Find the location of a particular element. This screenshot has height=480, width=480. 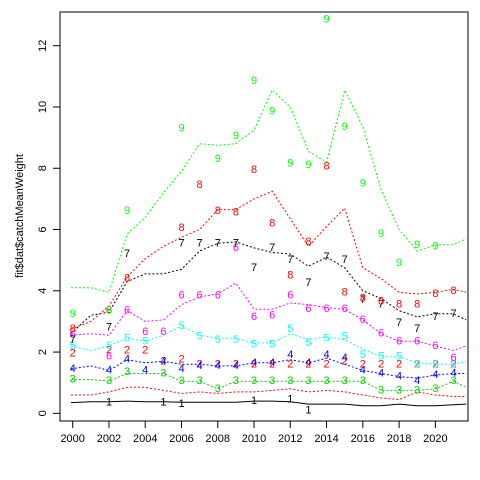

y-tick-label: 8 is located at coordinates (43, 168).